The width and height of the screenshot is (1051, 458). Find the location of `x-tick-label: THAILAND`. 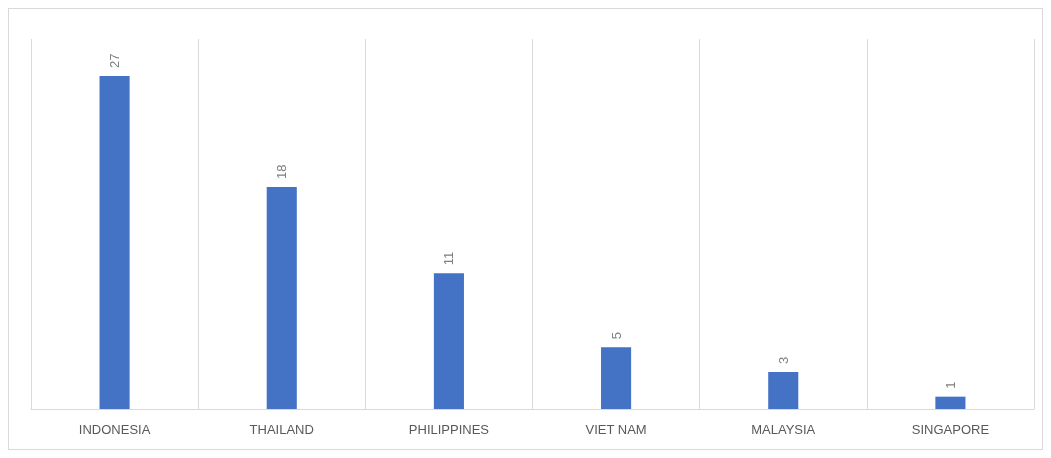

x-tick-label: THAILAND is located at coordinates (281, 429).